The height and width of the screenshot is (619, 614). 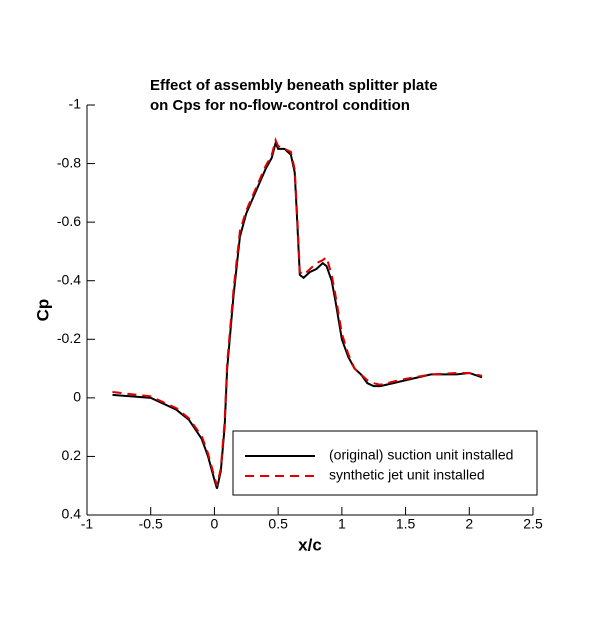 I want to click on x-tick-label: -1, so click(x=87, y=524).